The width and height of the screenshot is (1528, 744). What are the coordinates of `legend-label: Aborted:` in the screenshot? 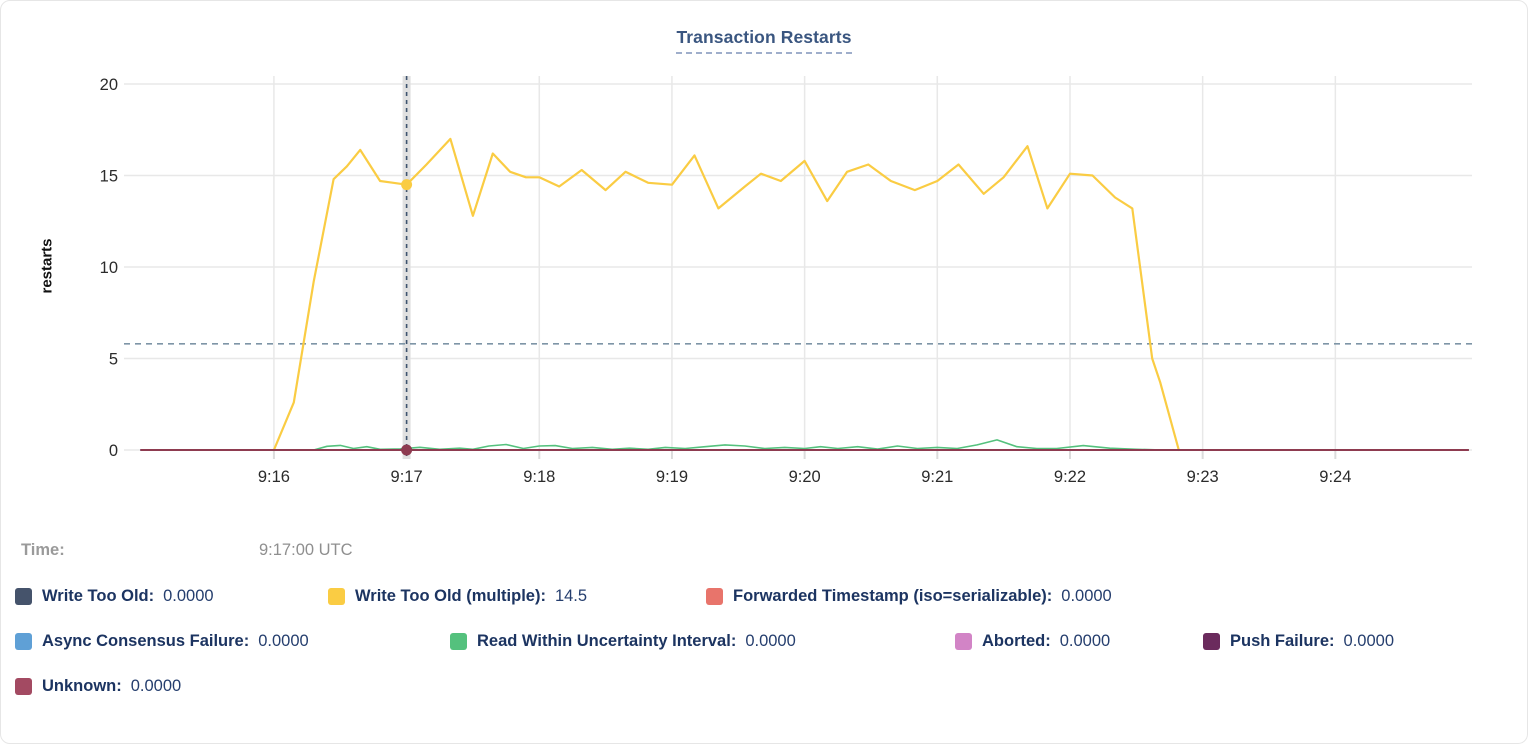 It's located at (1016, 640).